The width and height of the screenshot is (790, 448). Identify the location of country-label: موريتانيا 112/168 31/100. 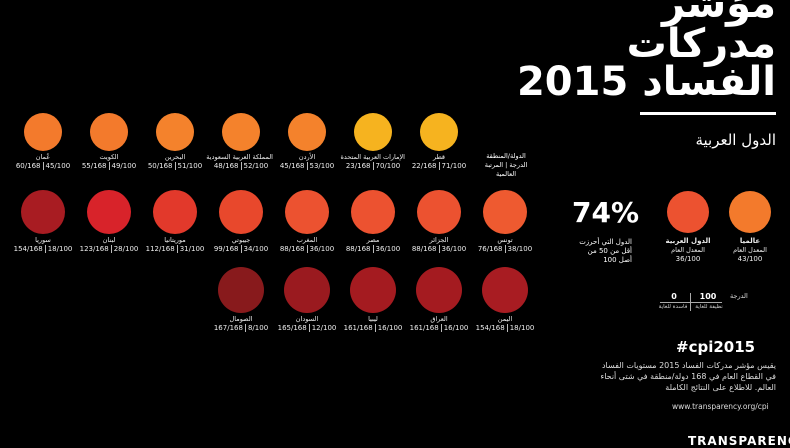
(175, 245).